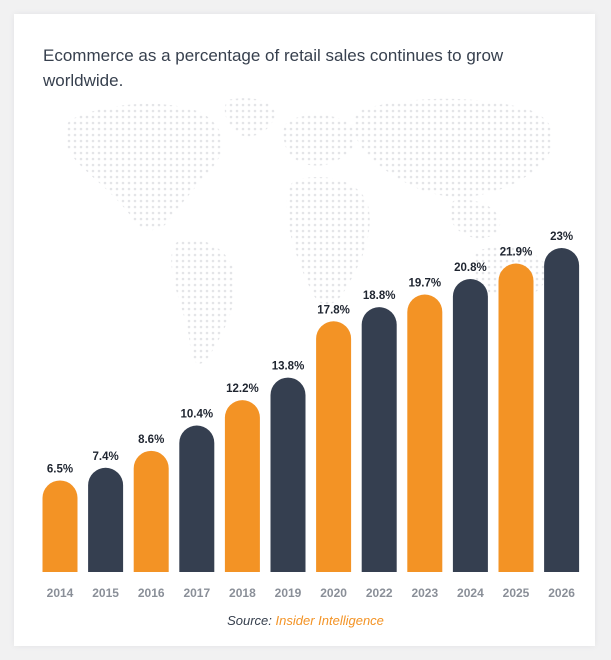 The height and width of the screenshot is (660, 611). I want to click on bar-2020, so click(334, 446).